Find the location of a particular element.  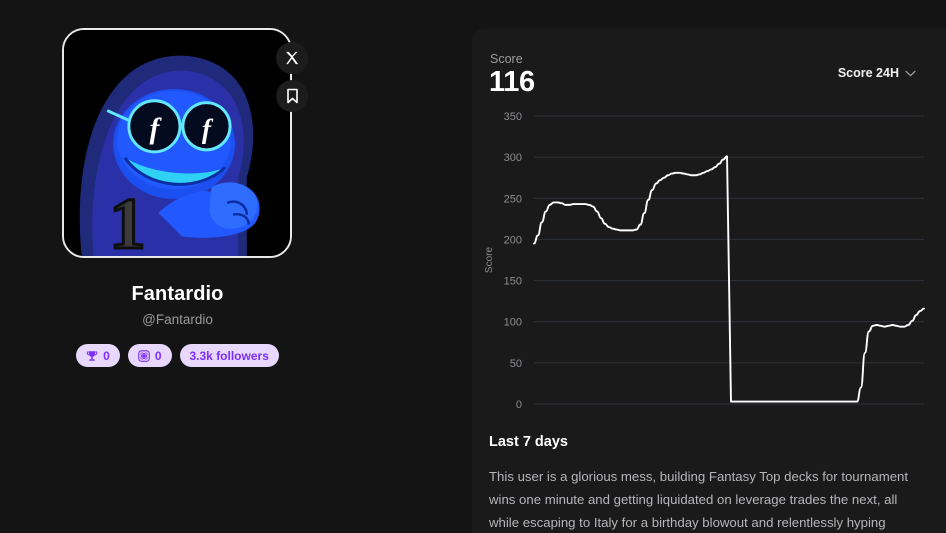

y-axis-tick-label: 250 is located at coordinates (513, 199).